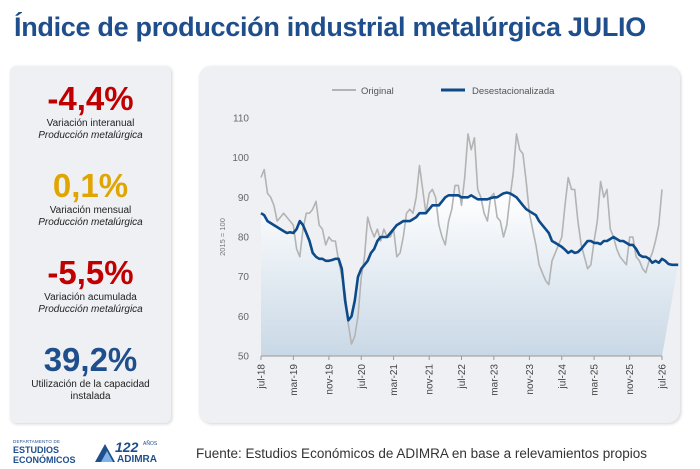 The image size is (700, 469). I want to click on x-tick-label: mar-19, so click(294, 380).